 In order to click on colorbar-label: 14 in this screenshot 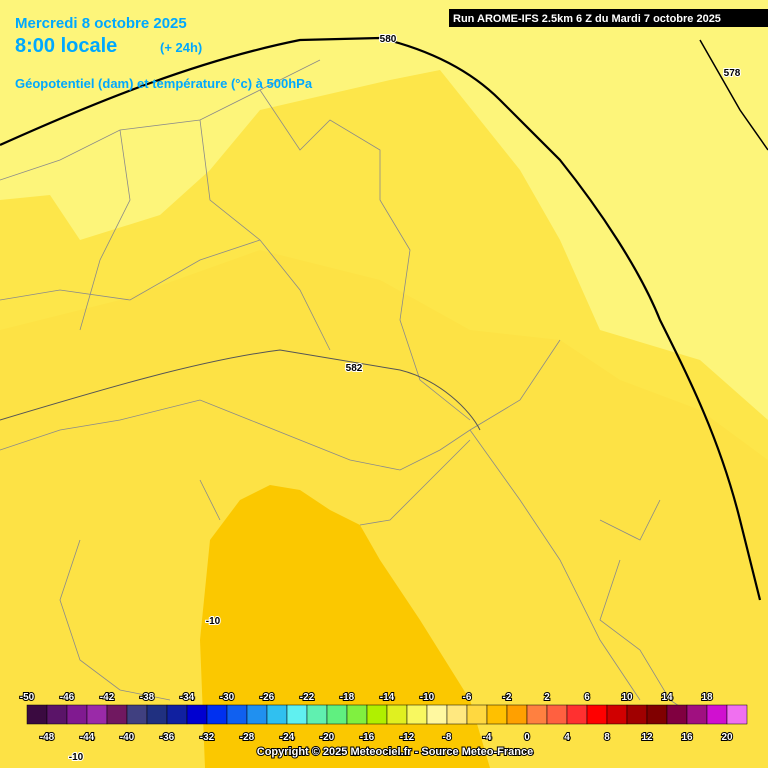, I will do `click(667, 697)`.